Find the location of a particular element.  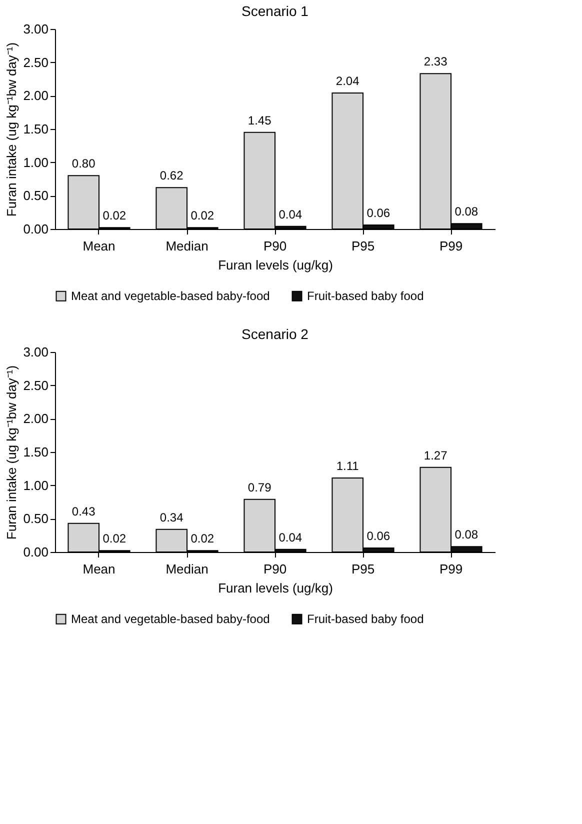

data-label: 0.79 is located at coordinates (260, 487).